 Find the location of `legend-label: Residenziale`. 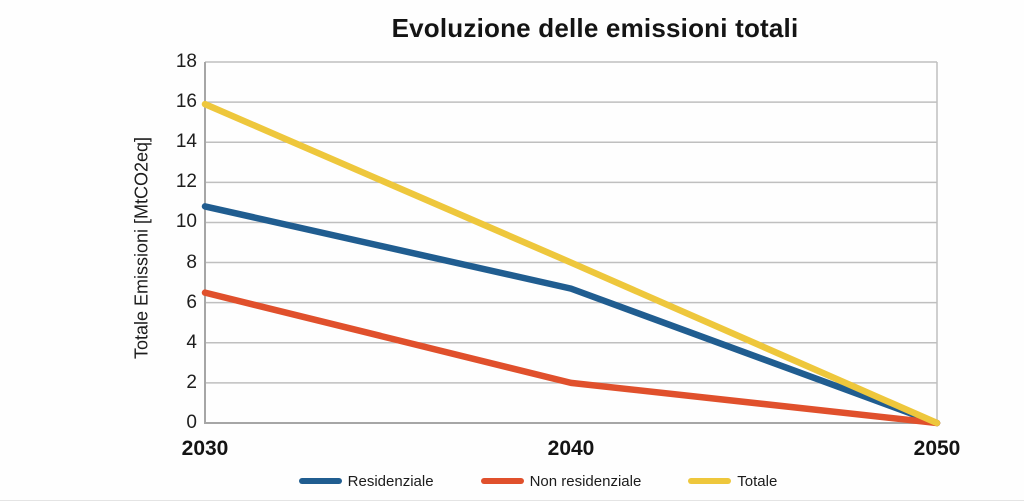

legend-label: Residenziale is located at coordinates (390, 481).